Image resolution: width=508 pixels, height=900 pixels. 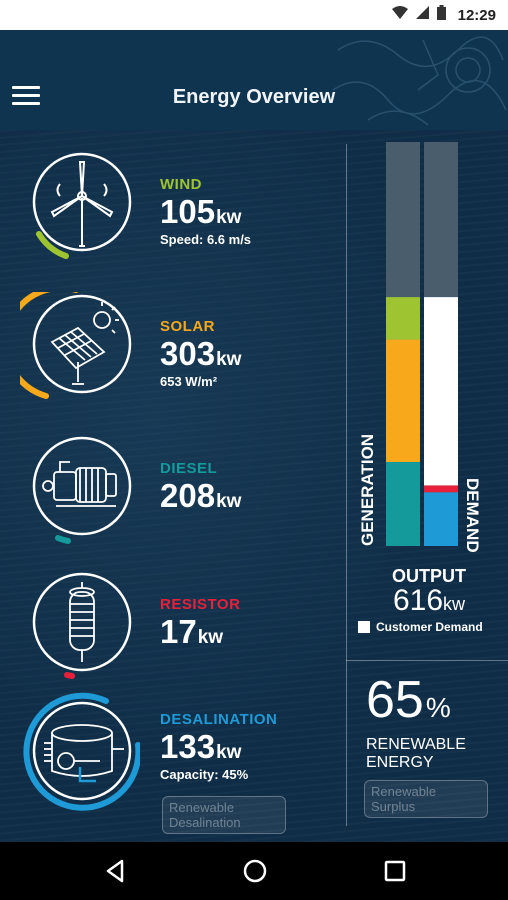 What do you see at coordinates (403, 503) in the screenshot?
I see `generation-segment-diesel` at bounding box center [403, 503].